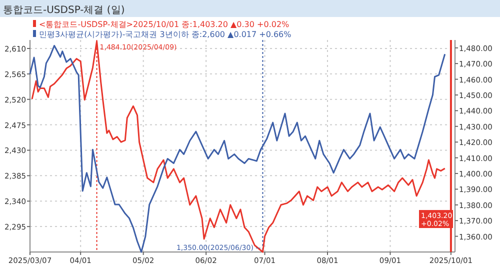 The image size is (500, 267). I want to click on legend-label: <통합코드-USDSP-체결>2025/10/01 종:1,403.20 ▲0.30 +0.02%, so click(164, 24).